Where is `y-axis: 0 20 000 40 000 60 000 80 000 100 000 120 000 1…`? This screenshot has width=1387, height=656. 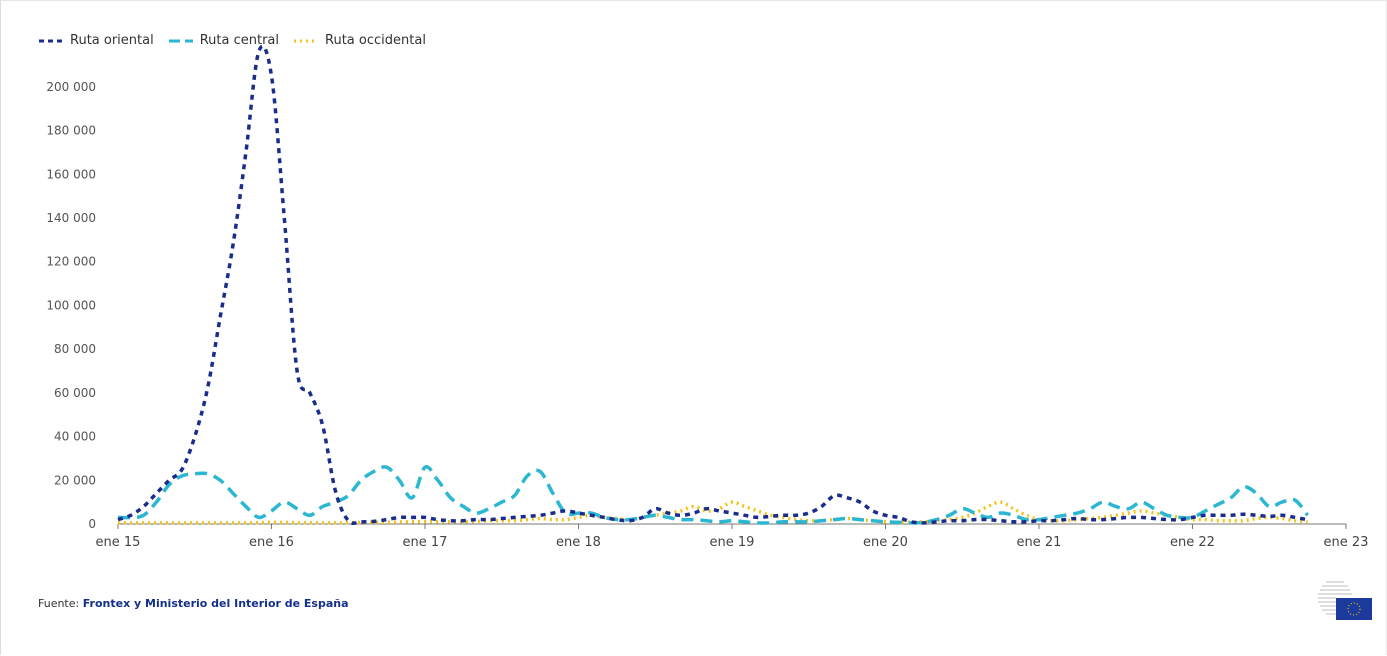 y-axis: 0 20 000 40 000 60 000 80 000 100 000 120 000 1… is located at coordinates (71, 305).